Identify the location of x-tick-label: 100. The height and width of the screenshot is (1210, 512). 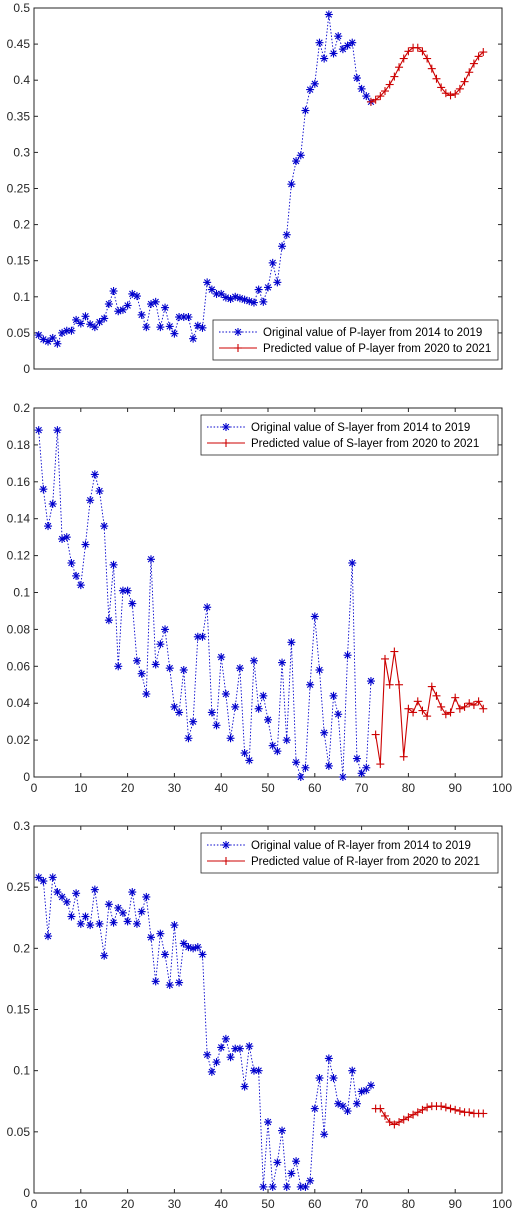
(502, 788).